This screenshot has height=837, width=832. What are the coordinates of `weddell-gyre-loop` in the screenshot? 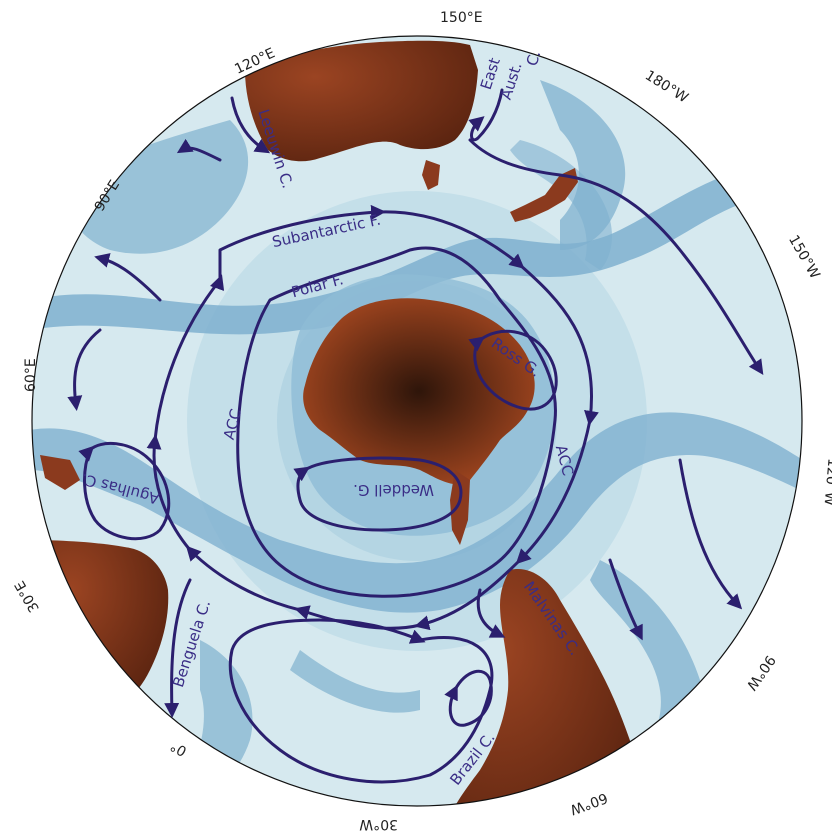 It's located at (380, 494).